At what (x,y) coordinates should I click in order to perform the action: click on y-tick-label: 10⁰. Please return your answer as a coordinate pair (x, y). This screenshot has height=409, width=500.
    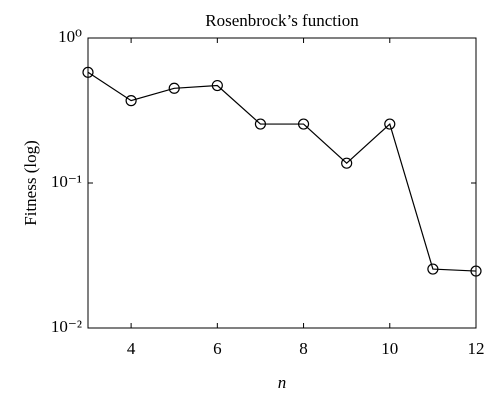
    Looking at the image, I should click on (70, 36).